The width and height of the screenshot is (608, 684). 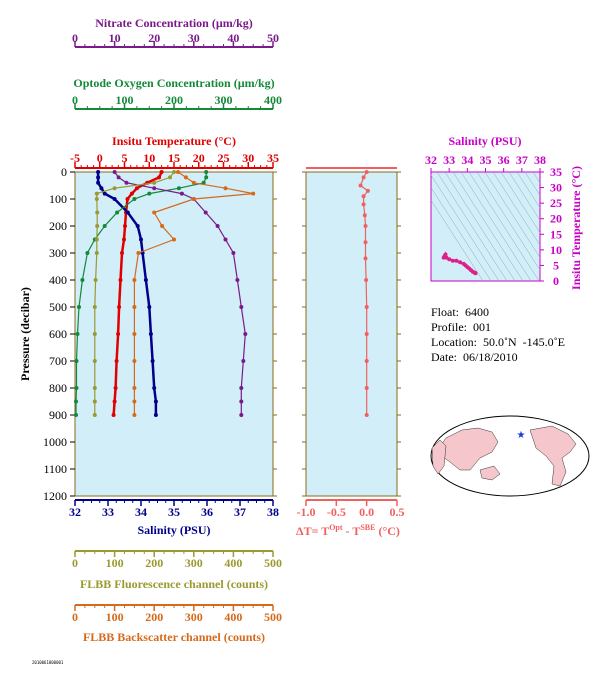 I want to click on ts-plot-area, so click(x=485, y=226).